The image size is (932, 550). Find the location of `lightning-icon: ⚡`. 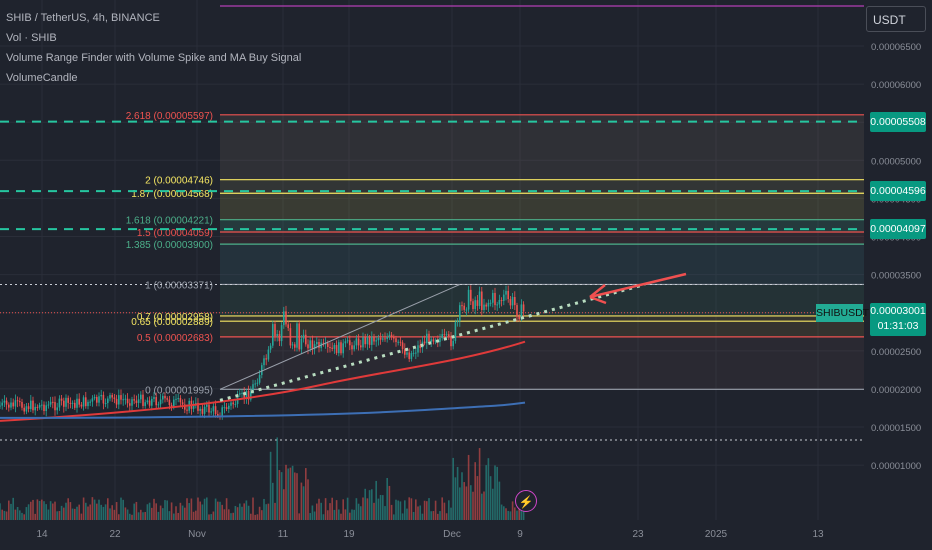

lightning-icon: ⚡ is located at coordinates (526, 501).